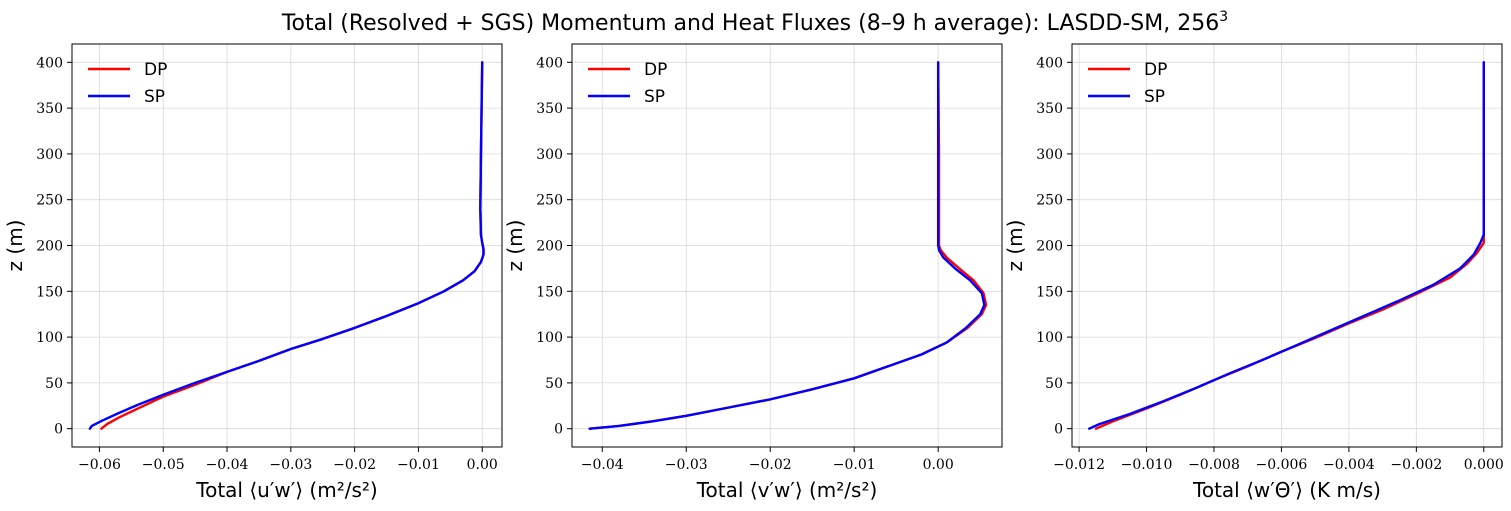  What do you see at coordinates (286, 490) in the screenshot?
I see `x-axis-label: Total ⟨u′w′⟩ (m²/s²)` at bounding box center [286, 490].